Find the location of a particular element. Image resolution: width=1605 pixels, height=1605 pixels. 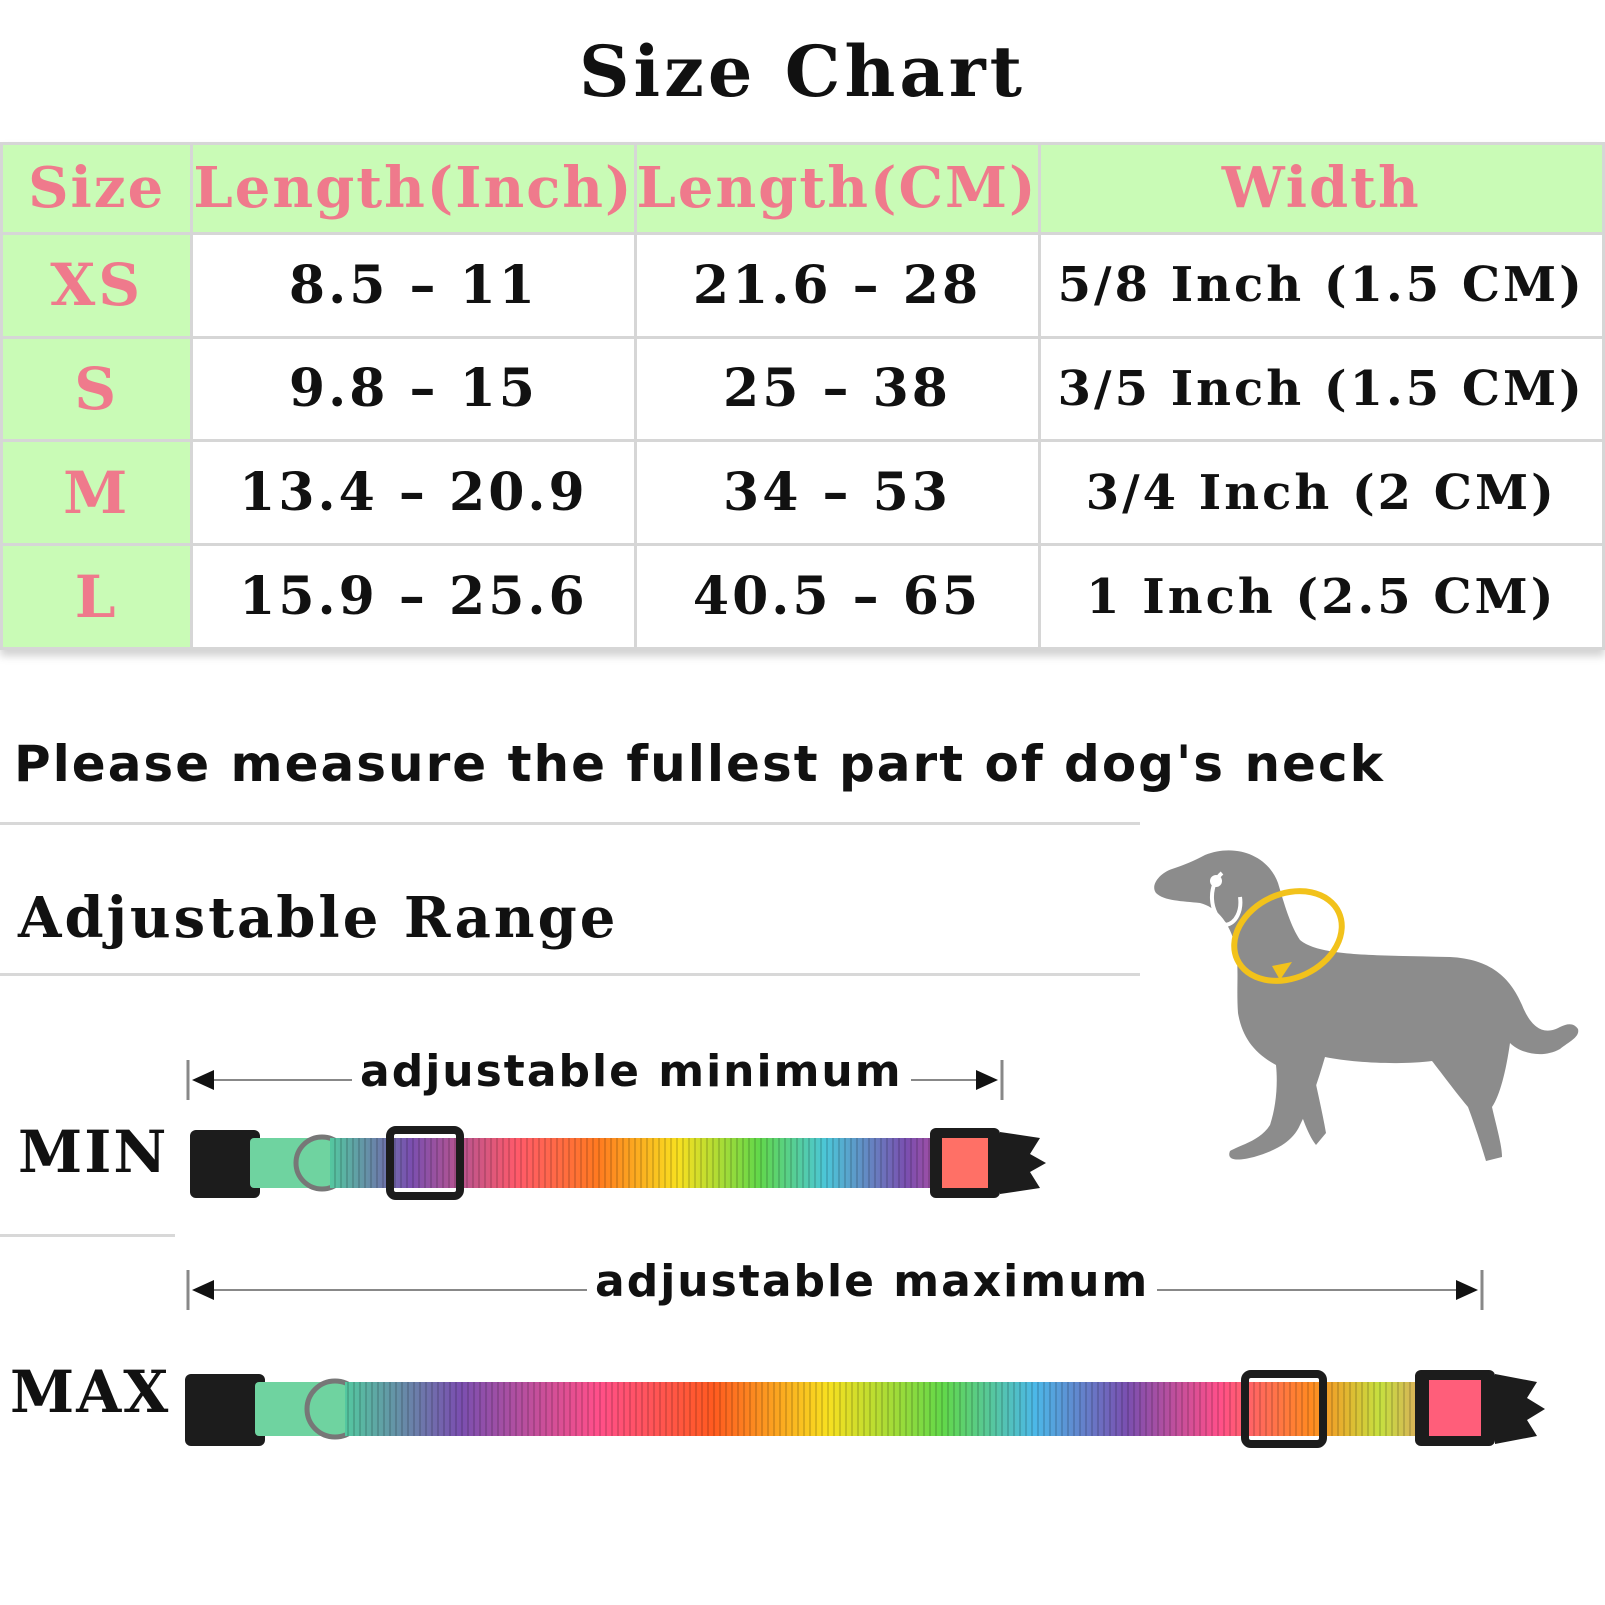

size-cell: S is located at coordinates (97, 389).